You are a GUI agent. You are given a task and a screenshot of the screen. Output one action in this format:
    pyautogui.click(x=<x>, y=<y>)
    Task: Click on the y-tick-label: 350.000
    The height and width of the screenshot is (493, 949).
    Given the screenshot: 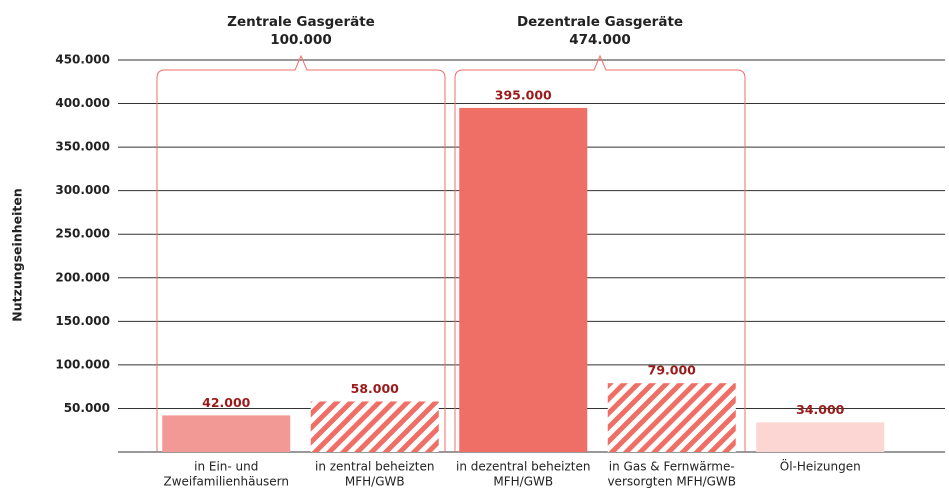 What is the action you would take?
    pyautogui.click(x=82, y=147)
    